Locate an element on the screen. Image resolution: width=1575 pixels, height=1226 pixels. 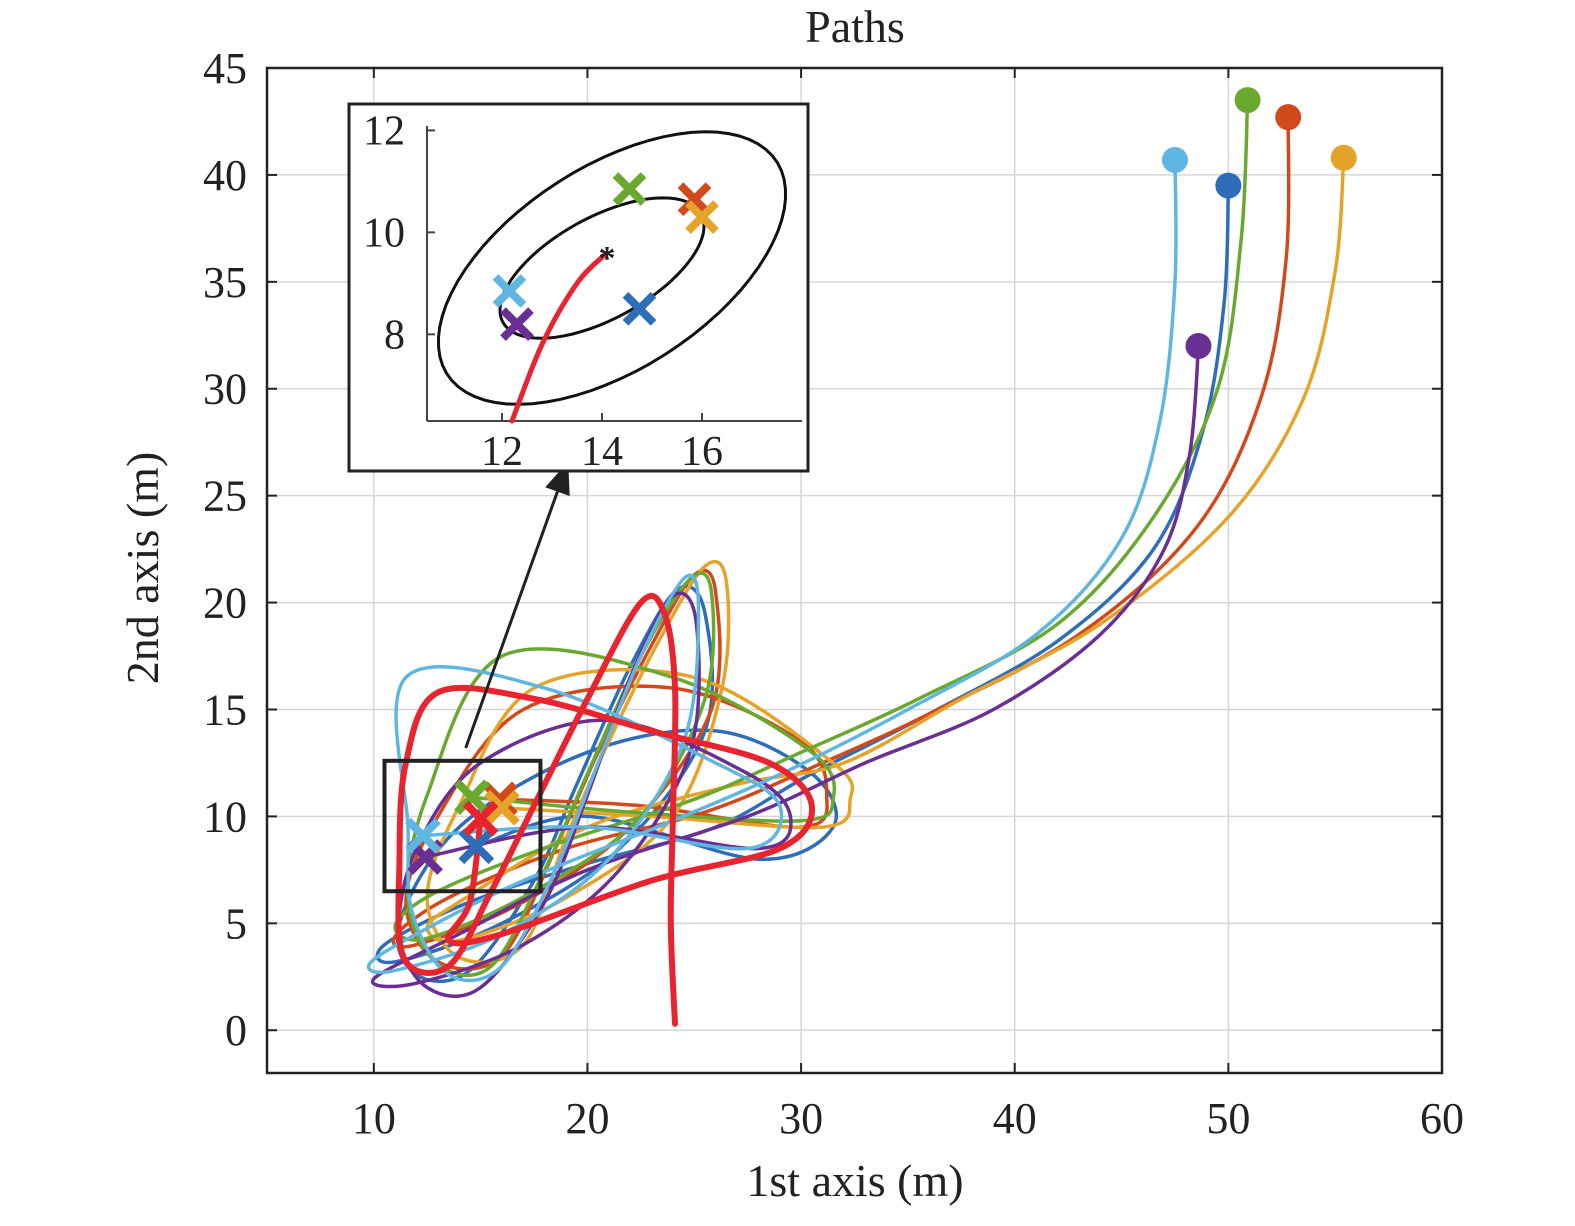
y-tick-label: 0 is located at coordinates (236, 1030).